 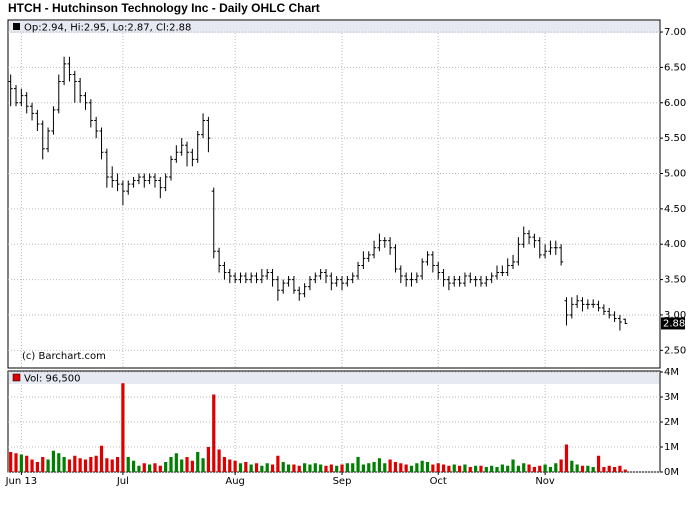 What do you see at coordinates (675, 209) in the screenshot?
I see `y-tick-label: 4.50` at bounding box center [675, 209].